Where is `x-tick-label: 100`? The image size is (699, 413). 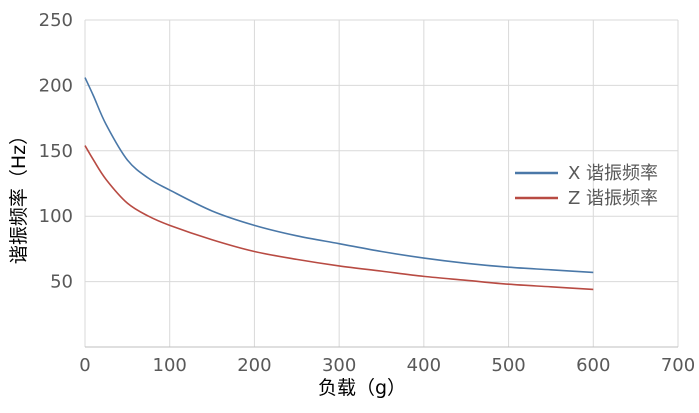
x-tick-label: 100 is located at coordinates (170, 365).